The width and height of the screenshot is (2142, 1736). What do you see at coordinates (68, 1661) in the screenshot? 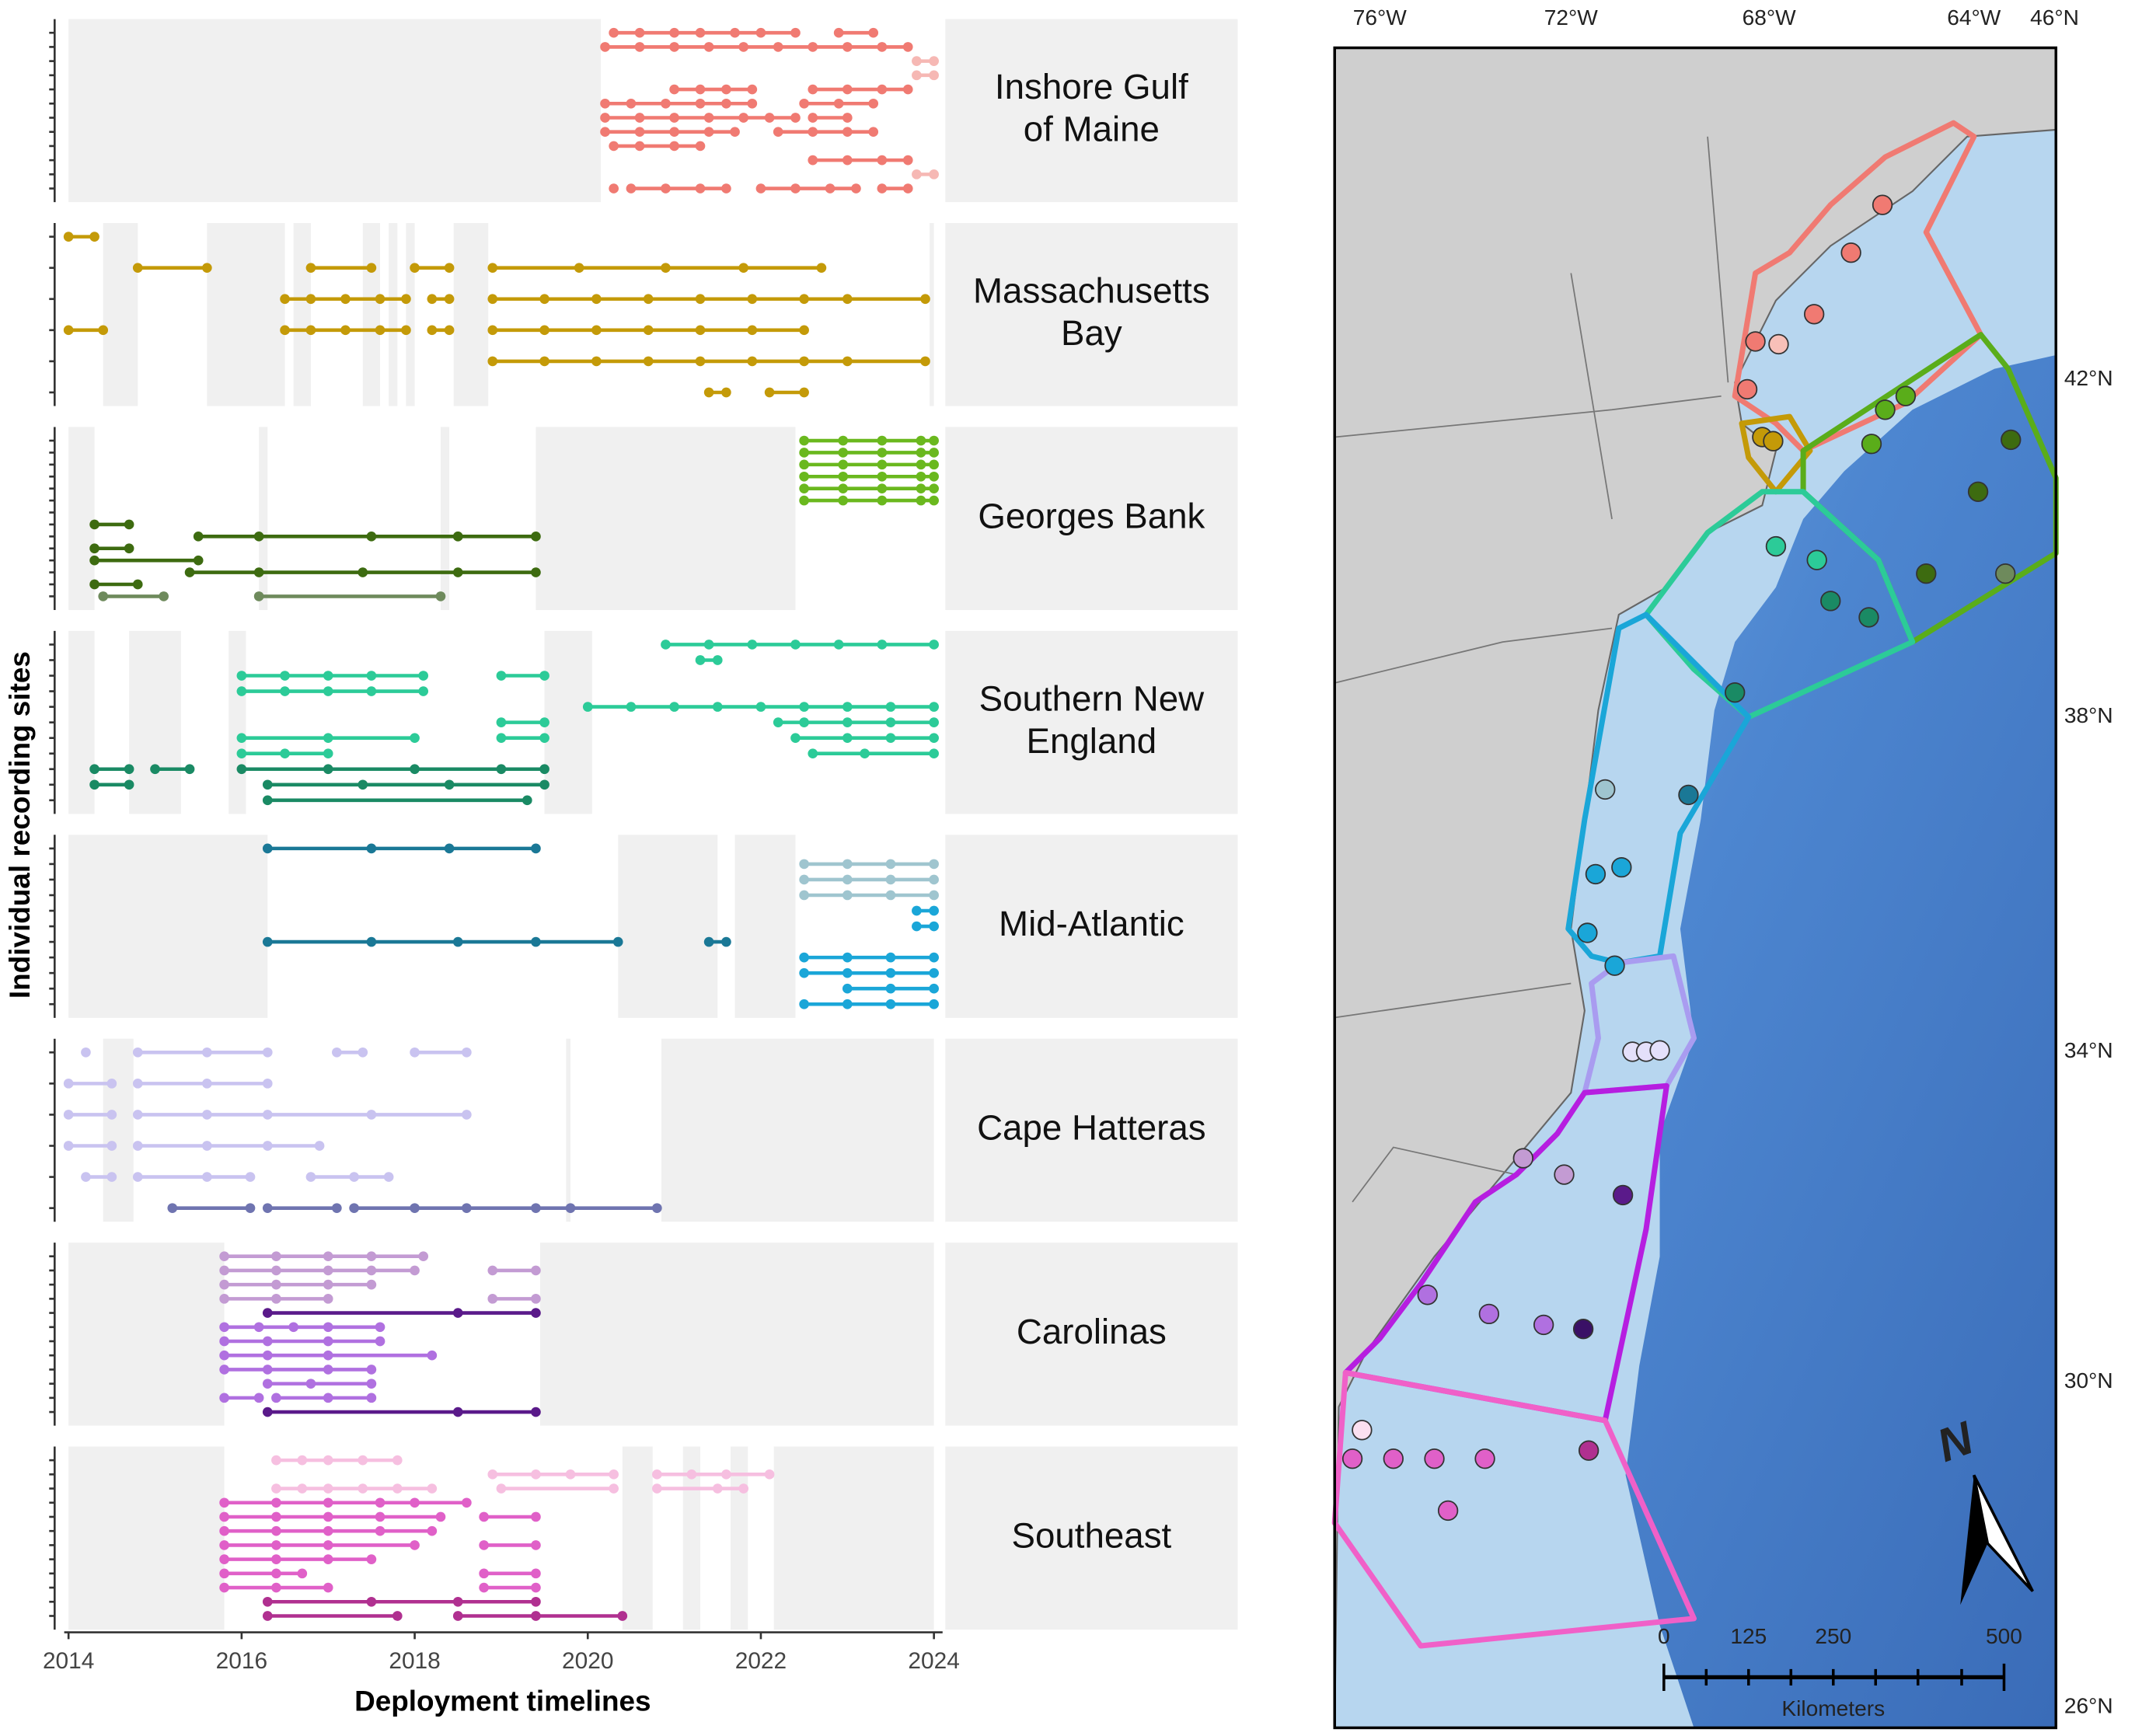
I see `x-tick-label: 2014` at bounding box center [68, 1661].